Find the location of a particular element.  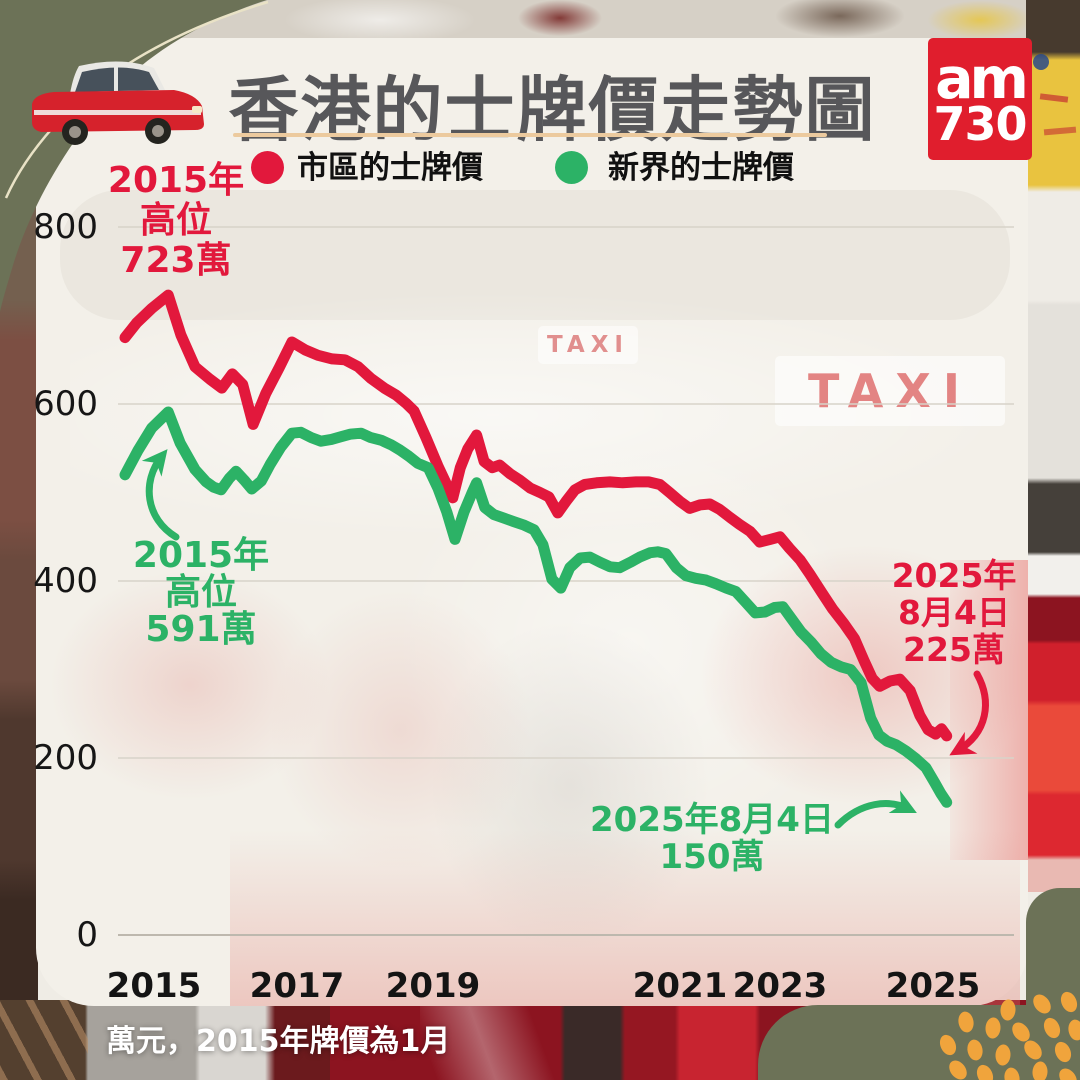

annotation-line: 591萬 is located at coordinates (201, 629).